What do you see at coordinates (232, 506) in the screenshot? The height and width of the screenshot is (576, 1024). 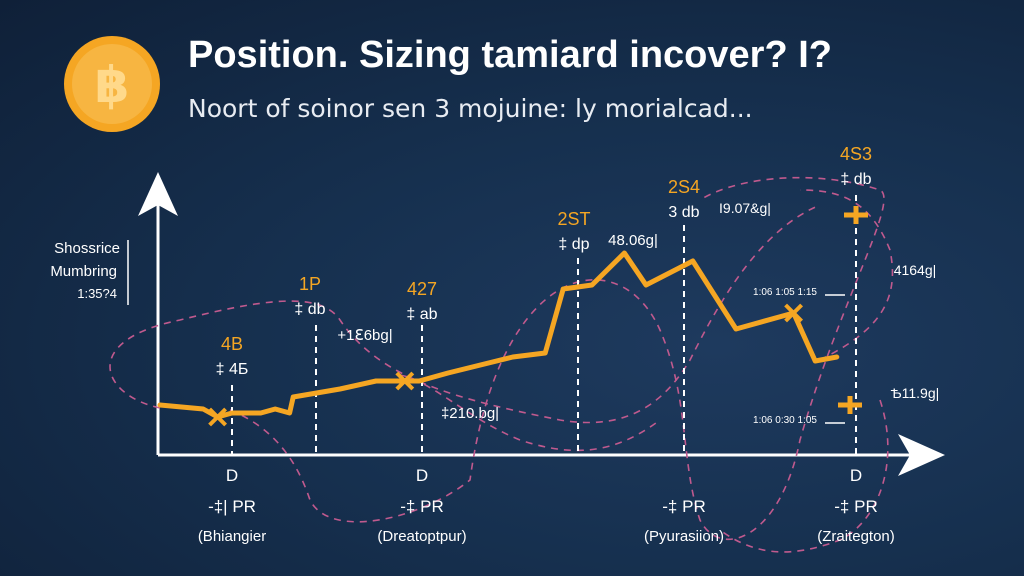 I see `x-tick-note-0: -‡| PR` at bounding box center [232, 506].